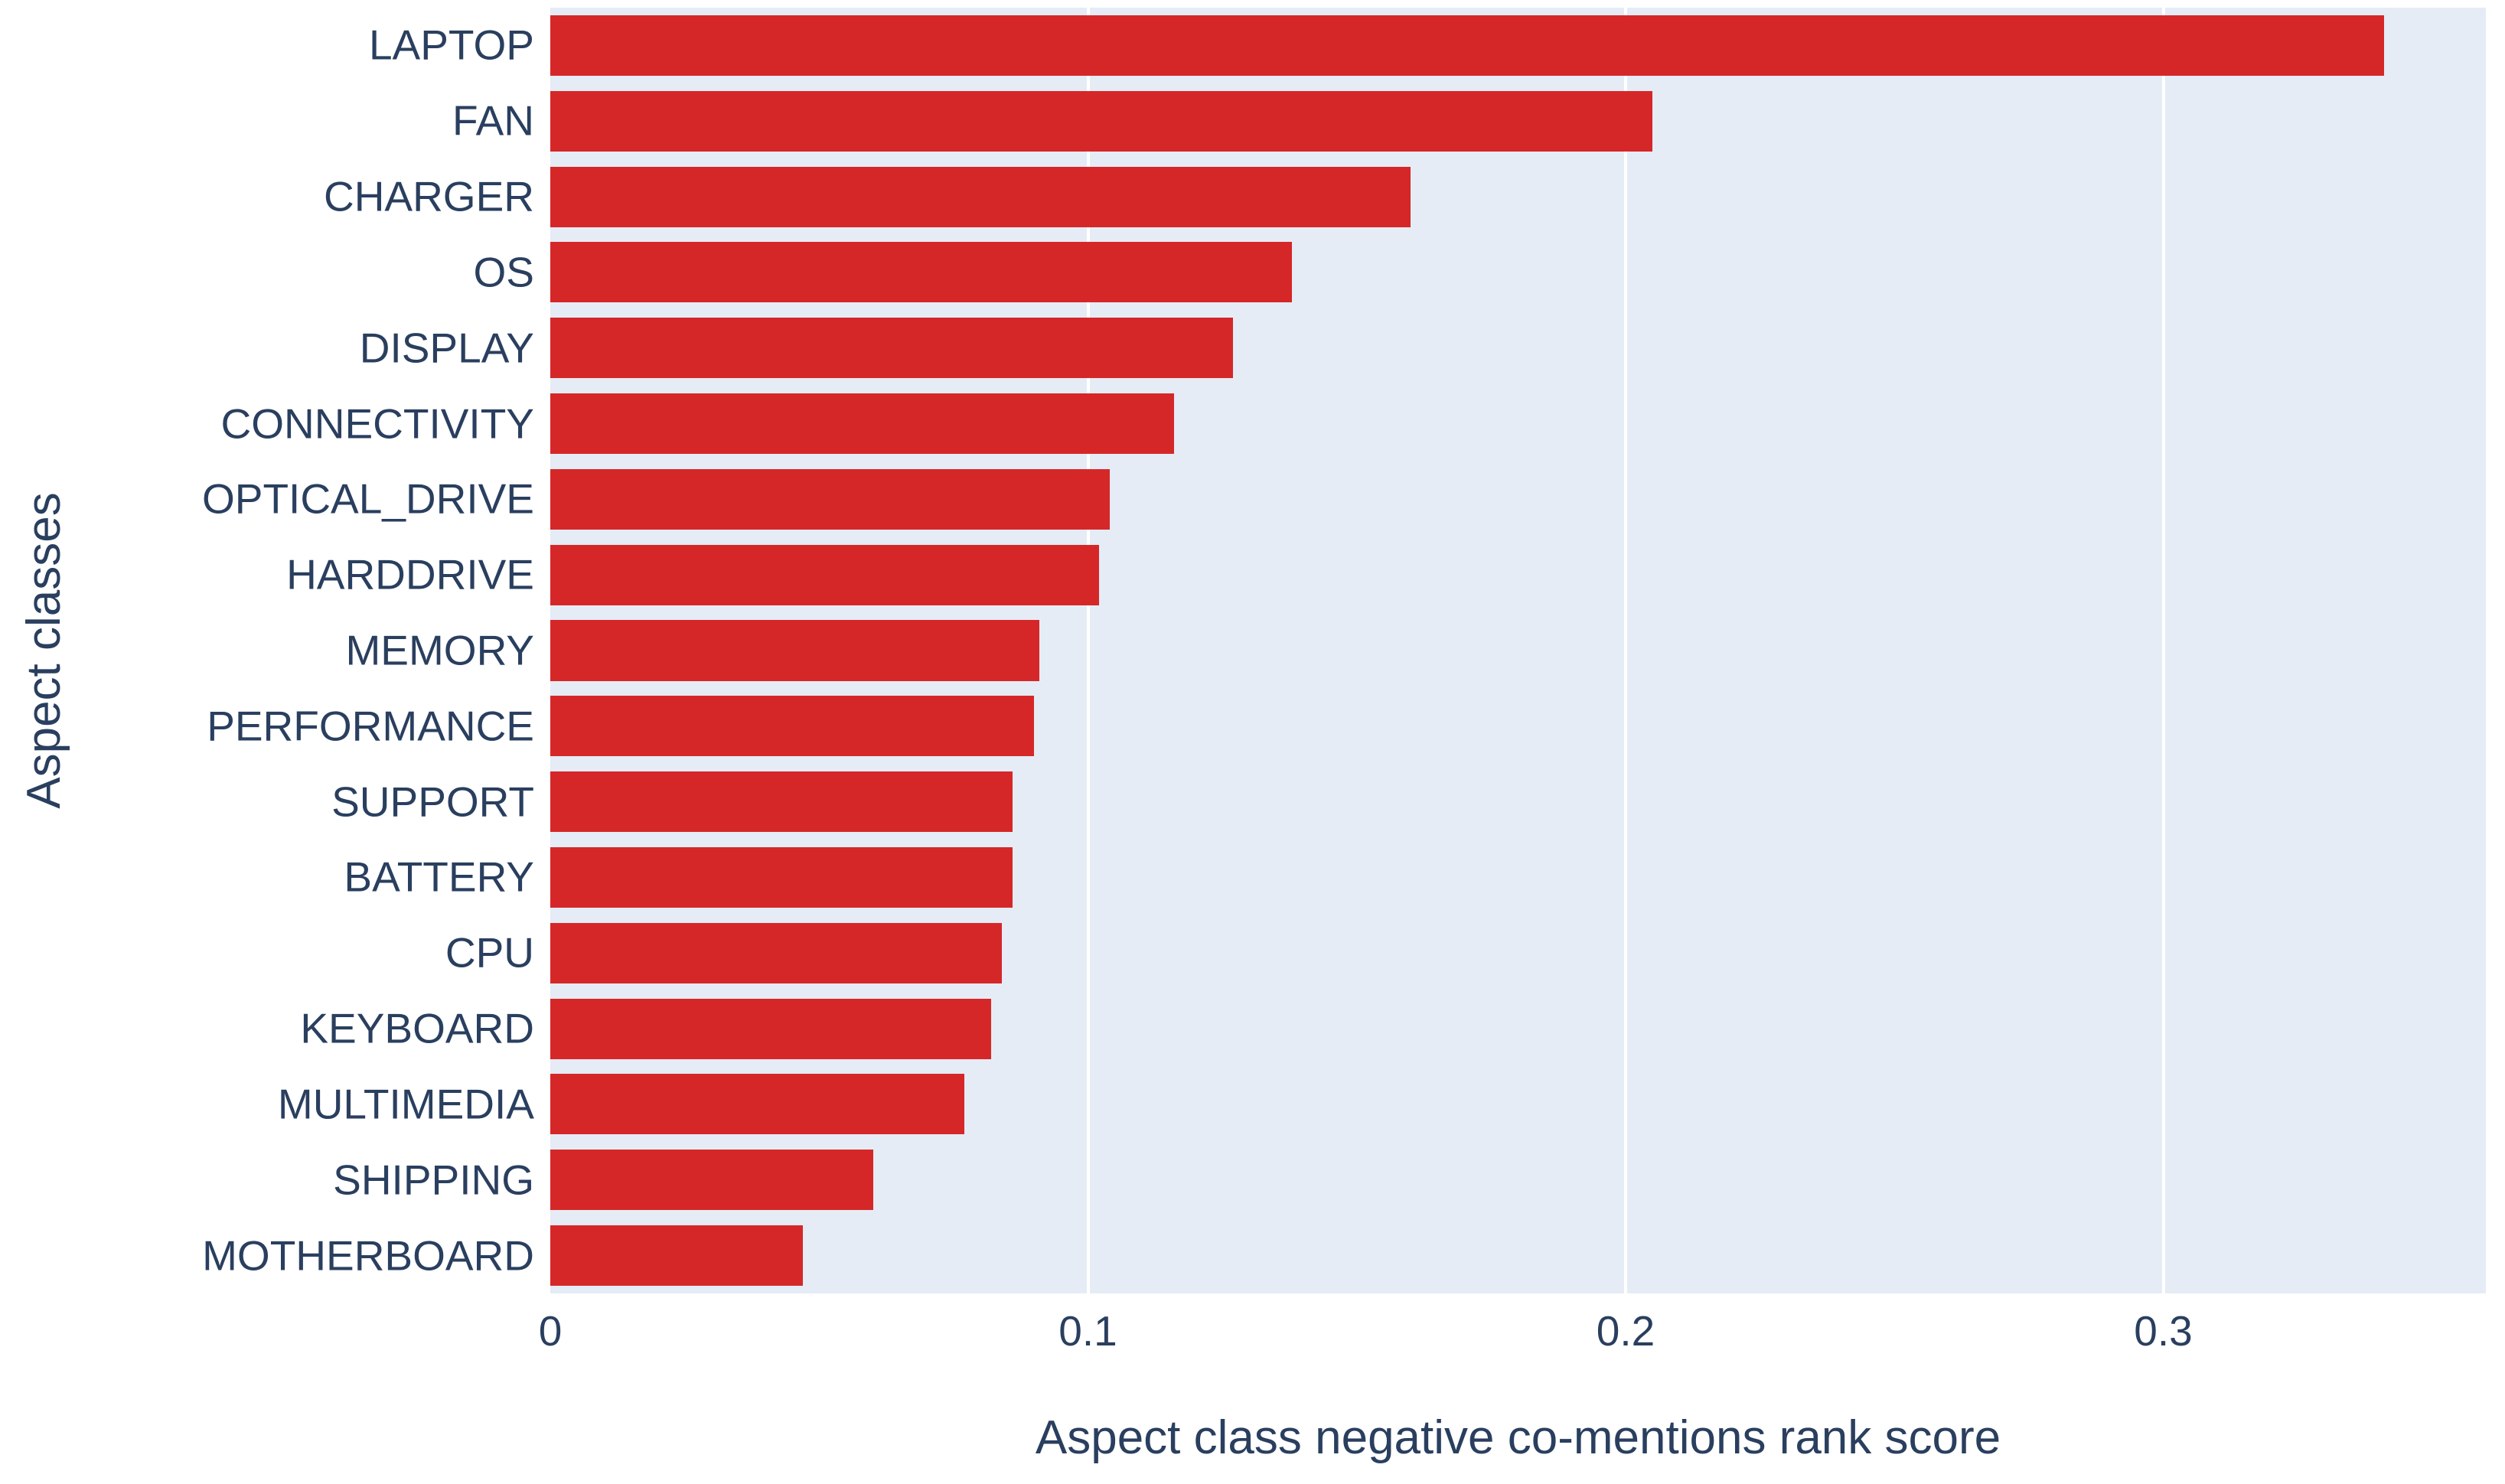 This screenshot has width=2505, height=1484. Describe the element at coordinates (551, 1331) in the screenshot. I see `x-tick-label: 0` at that location.